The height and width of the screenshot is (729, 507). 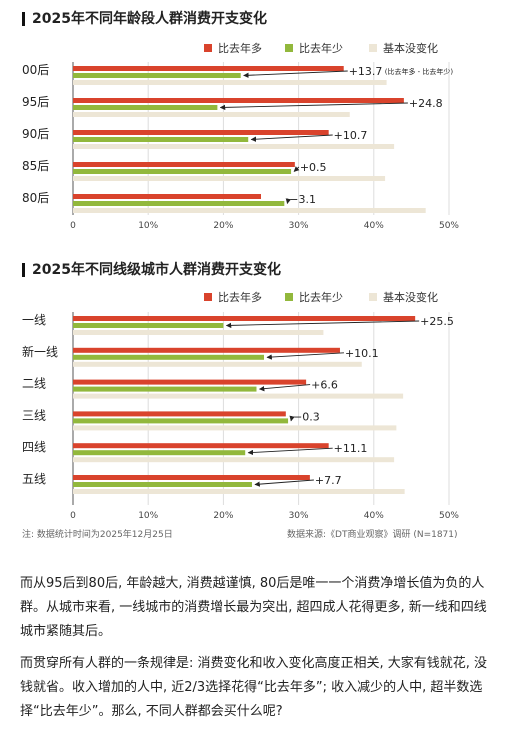 I want to click on footnote: 注: 数据统计时间为2025年12月25日, so click(x=97, y=535).